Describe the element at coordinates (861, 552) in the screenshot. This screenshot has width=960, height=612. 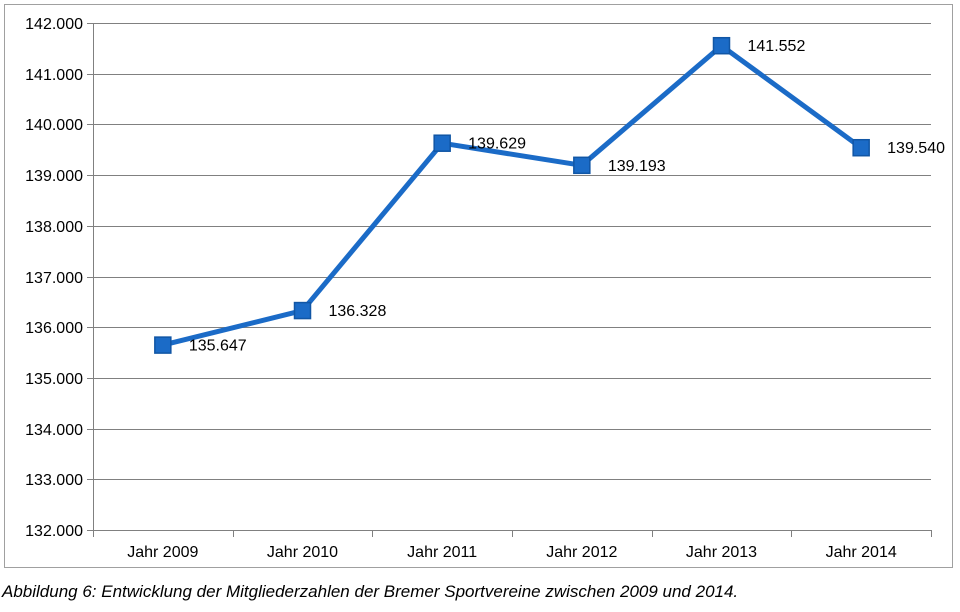
I see `x-tick-label: Jahr 2014` at that location.